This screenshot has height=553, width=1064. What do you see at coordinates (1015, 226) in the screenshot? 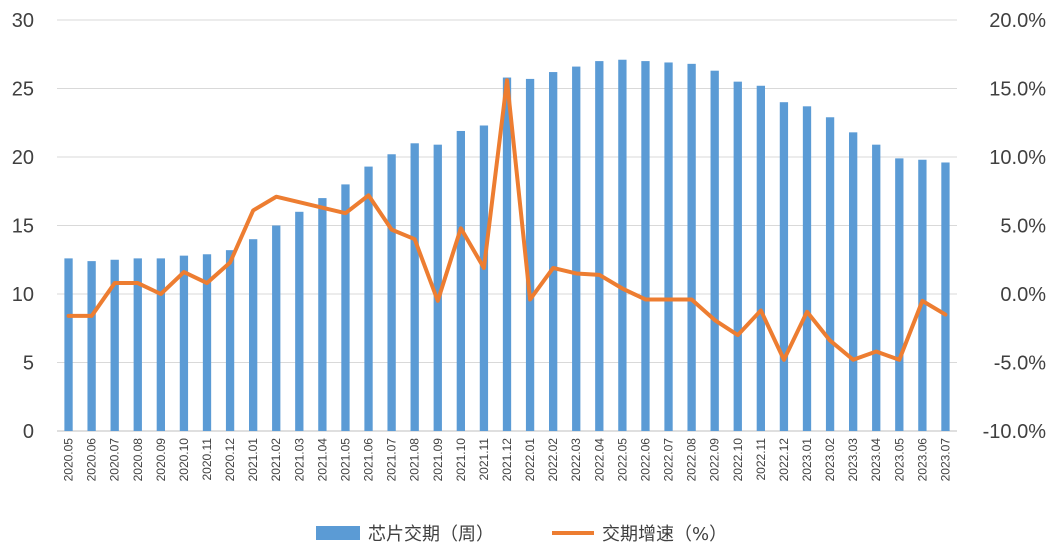
I see `right-axis: -10.0% -5.0% 0.0% 5.0% 10.0% 15.0% 20.0%` at bounding box center [1015, 226].